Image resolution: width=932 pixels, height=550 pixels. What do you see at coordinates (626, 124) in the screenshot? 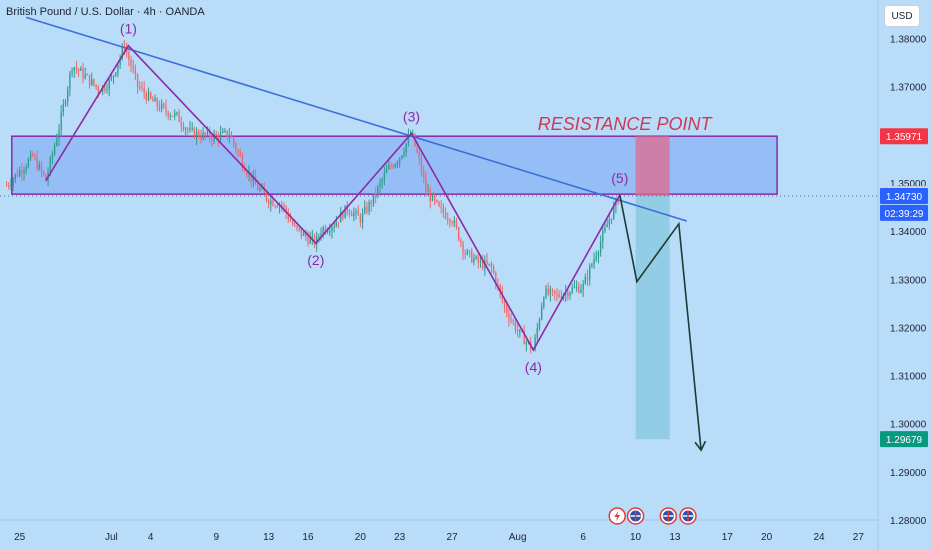
I see `resistance-label: RESISTANCE POINT` at bounding box center [626, 124].